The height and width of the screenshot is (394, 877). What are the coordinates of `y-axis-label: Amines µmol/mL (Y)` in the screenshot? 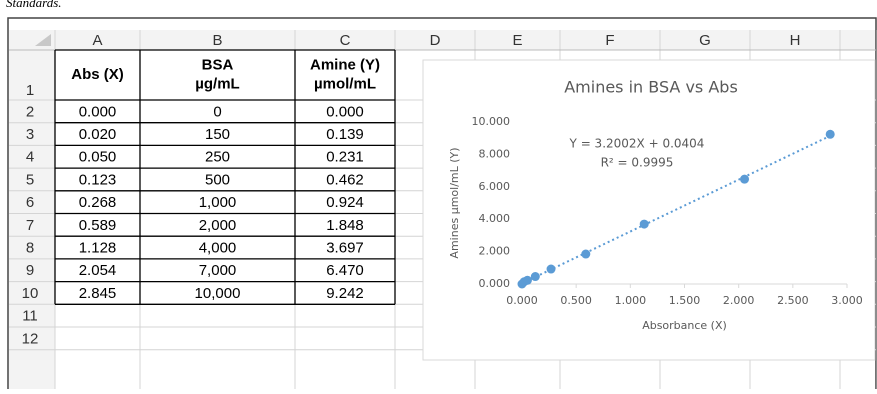 It's located at (454, 202).